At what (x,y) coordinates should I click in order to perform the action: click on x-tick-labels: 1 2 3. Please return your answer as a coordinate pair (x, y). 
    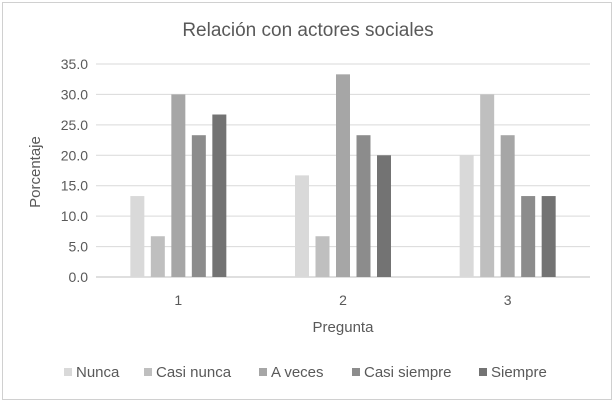
    Looking at the image, I should click on (342, 300).